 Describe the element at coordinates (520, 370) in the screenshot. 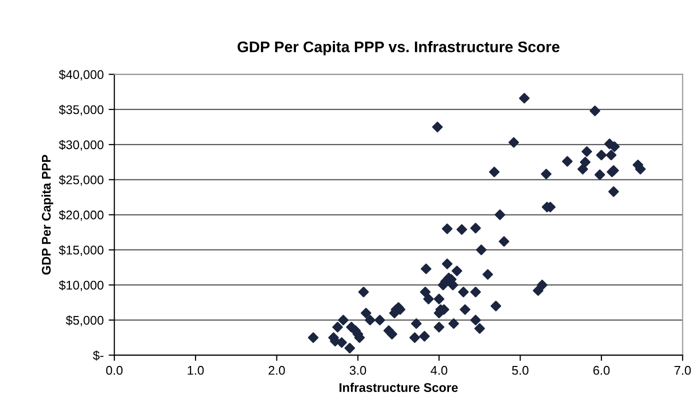

I see `x-tick-label: 5.0` at that location.